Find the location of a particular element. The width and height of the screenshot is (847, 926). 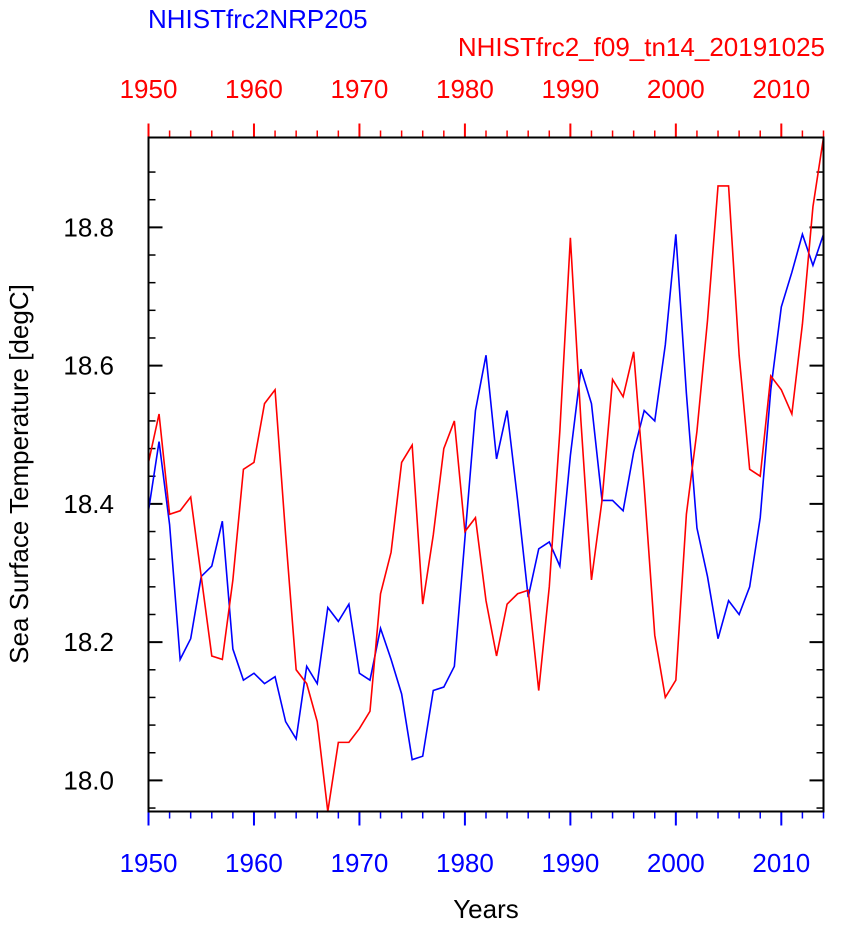

bottom-tick-label: 2010 is located at coordinates (781, 863).